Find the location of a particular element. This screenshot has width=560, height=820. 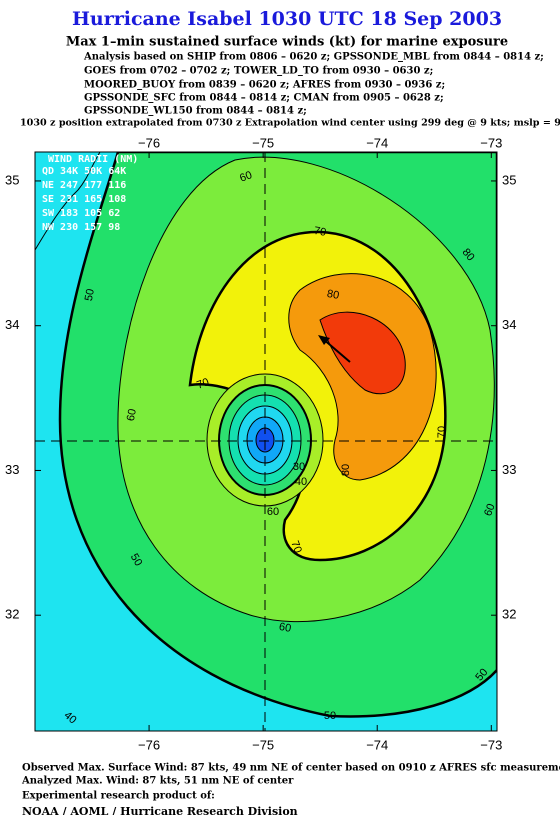

wind-radii-row: SE 231 165 108 is located at coordinates (84, 199).